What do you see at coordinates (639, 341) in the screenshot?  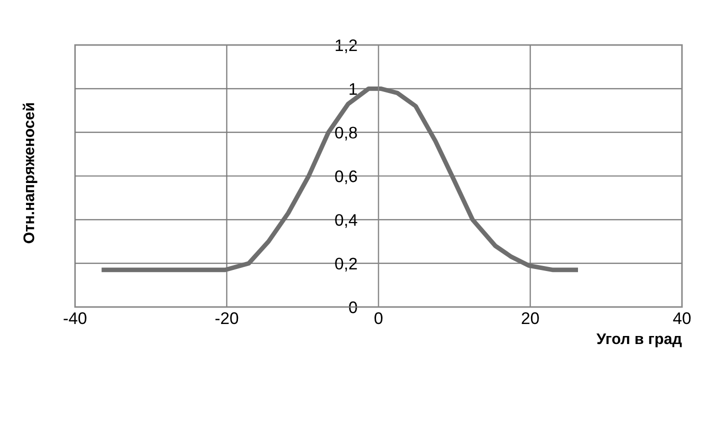 I see `x-axis-title: Угол в град` at bounding box center [639, 341].